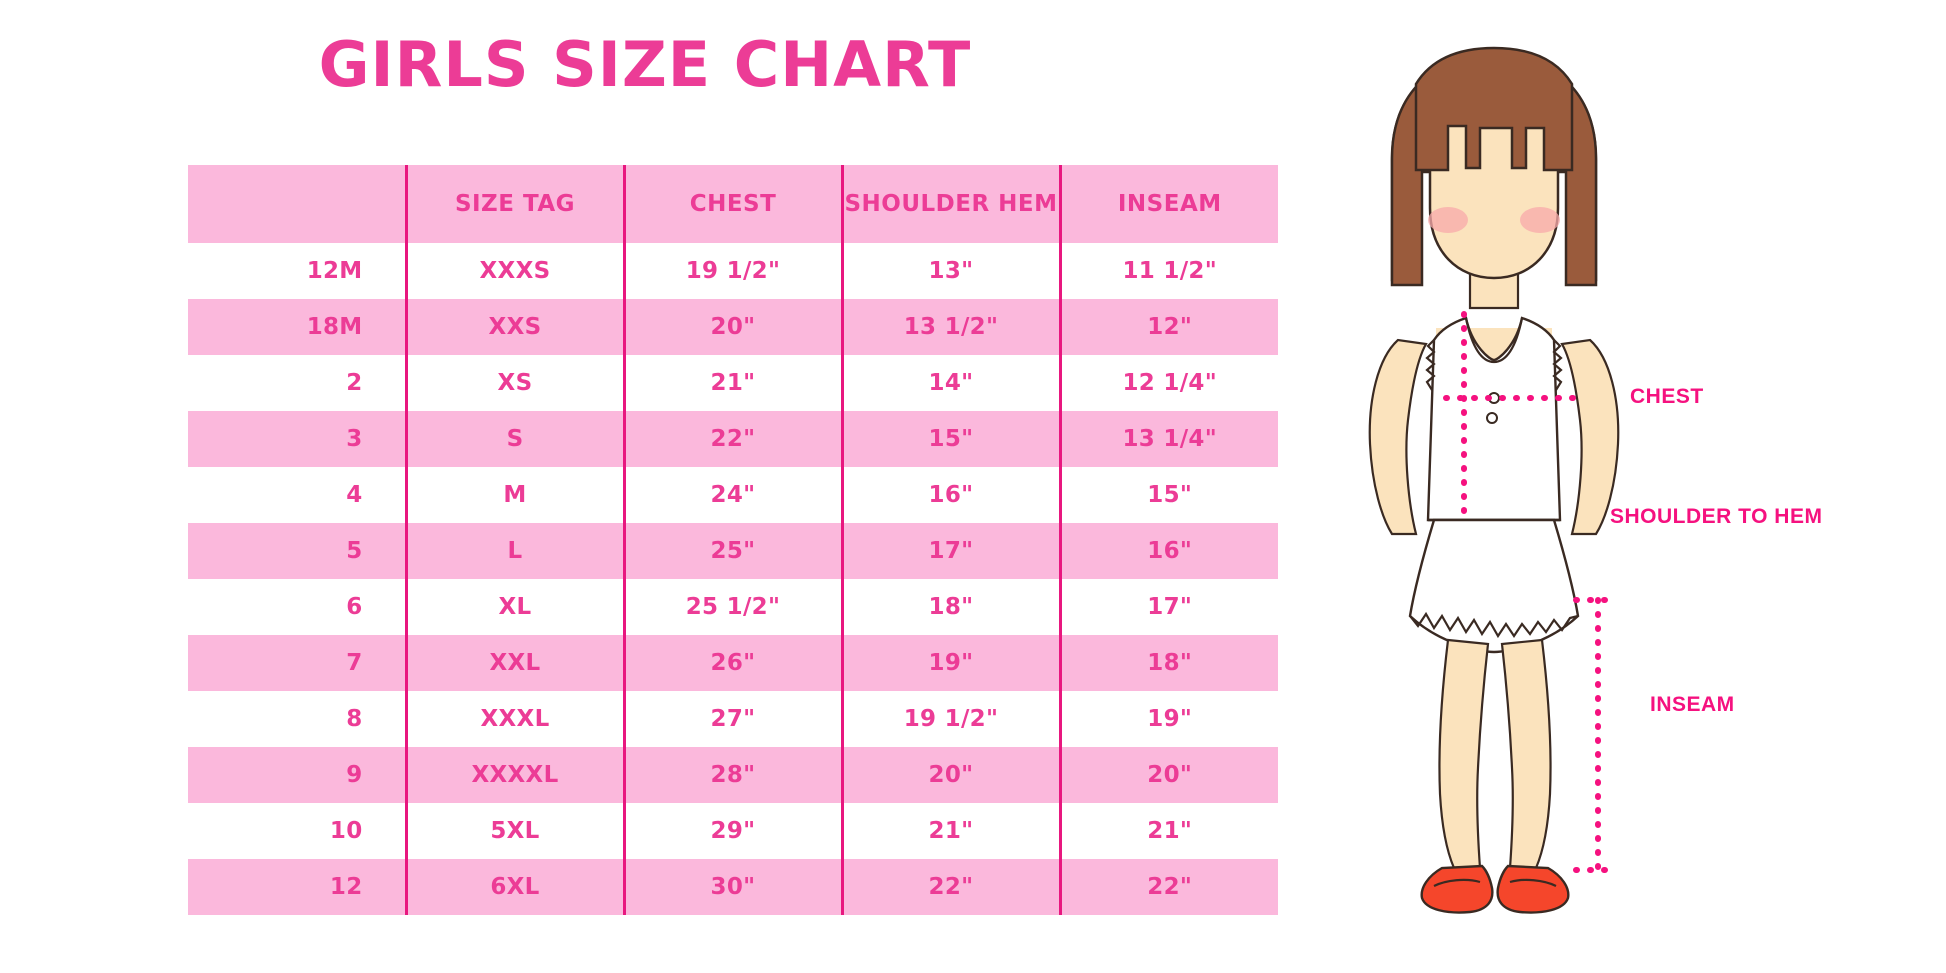  I want to click on cell-size: 8, so click(297, 719).